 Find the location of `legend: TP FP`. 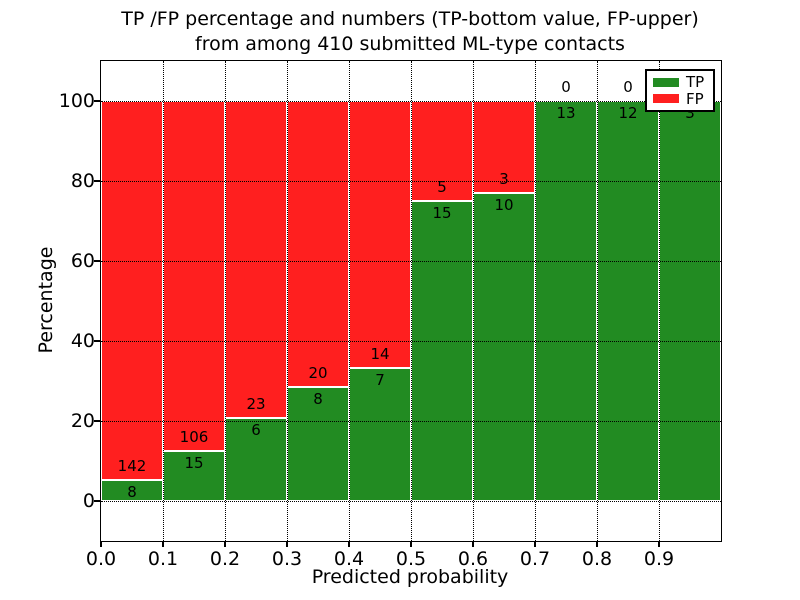

legend: TP FP is located at coordinates (680, 90).